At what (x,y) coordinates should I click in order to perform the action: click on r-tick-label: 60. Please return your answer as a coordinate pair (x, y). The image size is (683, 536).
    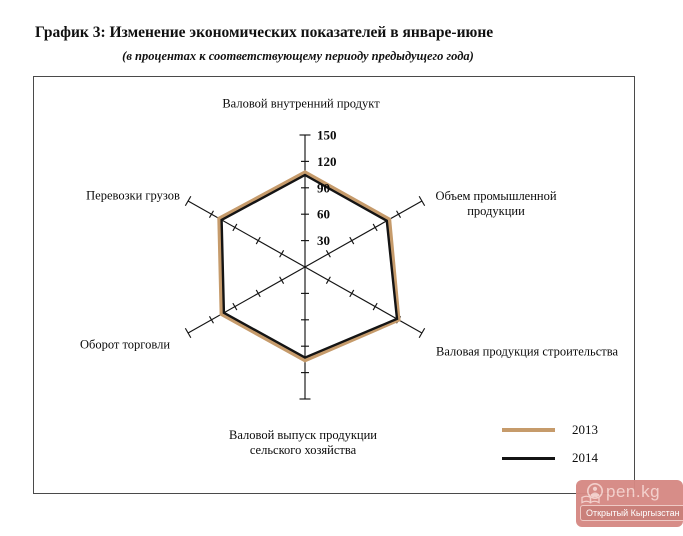
    Looking at the image, I should click on (323, 214).